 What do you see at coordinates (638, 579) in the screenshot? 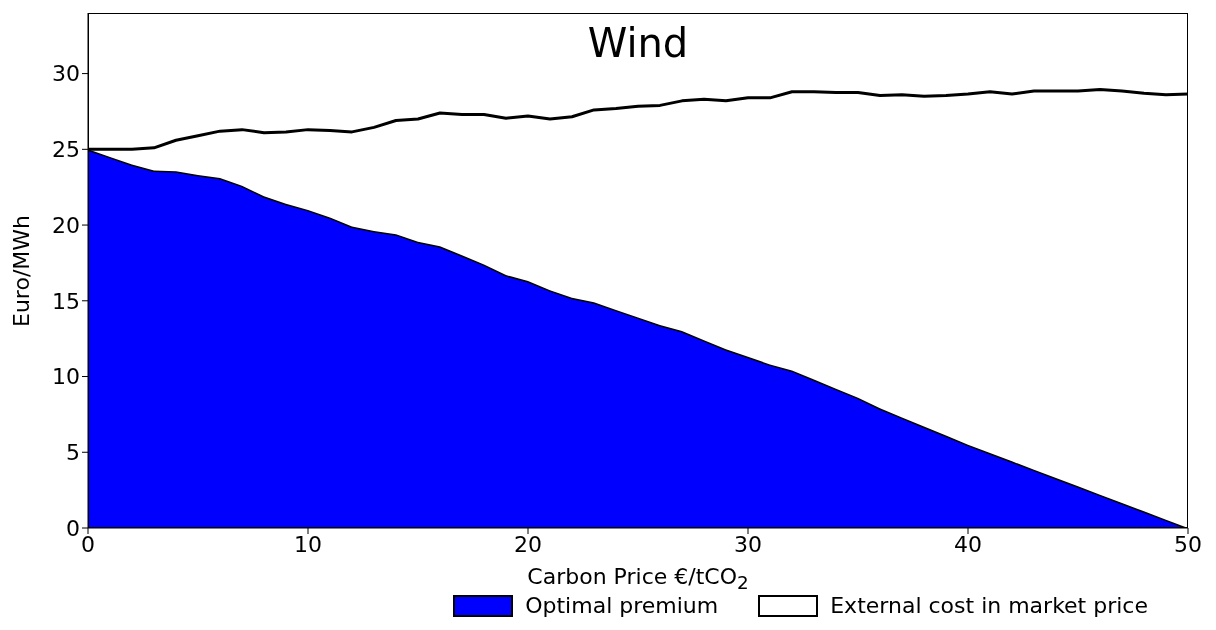
I see `x-axis-title: Carbon Price €/tCO$_{2}$` at bounding box center [638, 579].